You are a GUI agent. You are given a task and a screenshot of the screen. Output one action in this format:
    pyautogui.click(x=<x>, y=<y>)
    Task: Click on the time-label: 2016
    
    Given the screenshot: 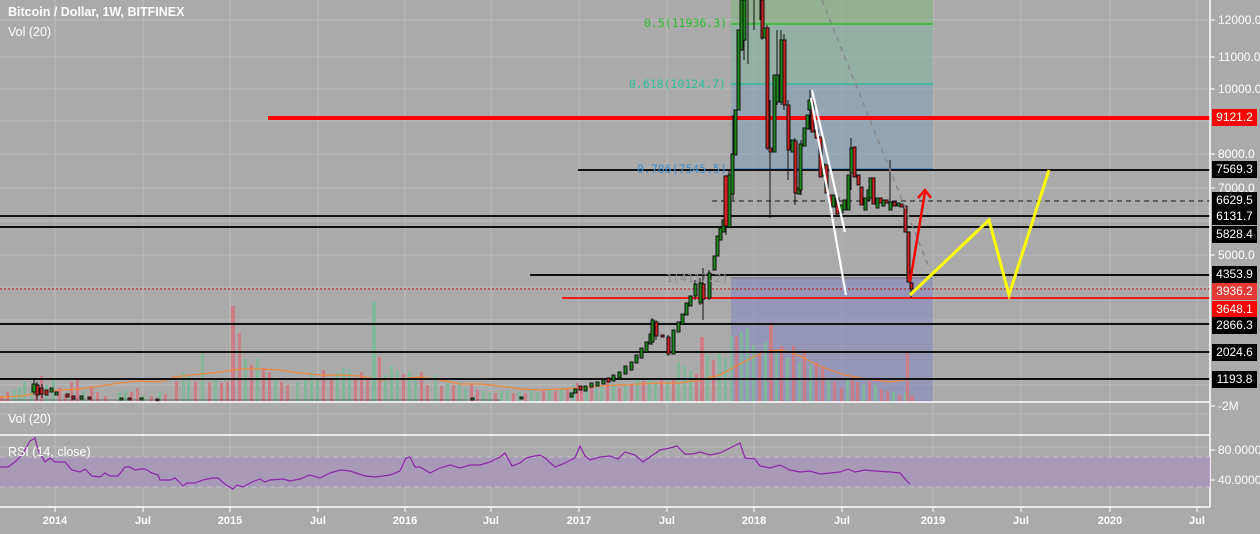 What is the action you would take?
    pyautogui.click(x=405, y=521)
    